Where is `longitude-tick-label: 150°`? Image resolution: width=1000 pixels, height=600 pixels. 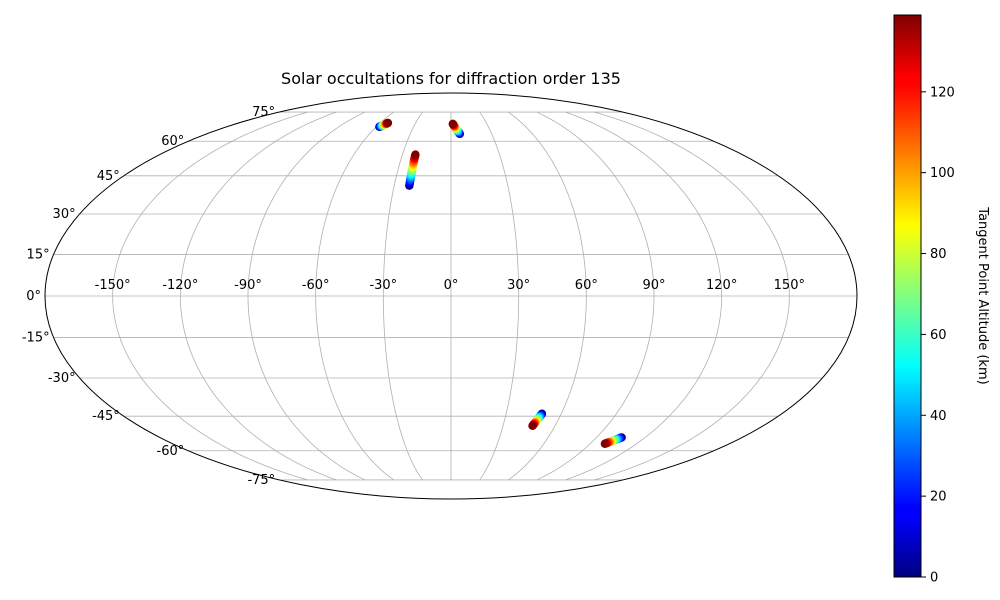 longitude-tick-label: 150° is located at coordinates (789, 285).